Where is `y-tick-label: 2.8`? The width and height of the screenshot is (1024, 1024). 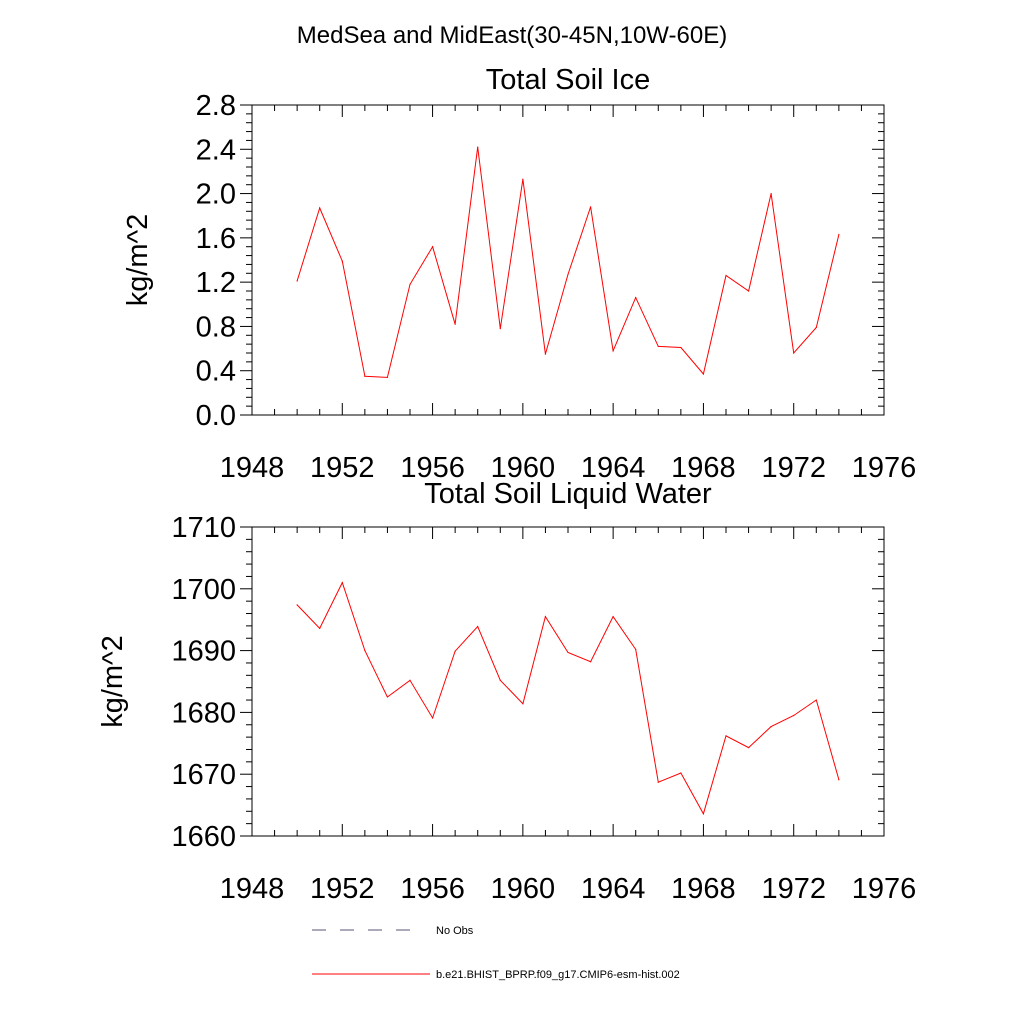 y-tick-label: 2.8 is located at coordinates (216, 106).